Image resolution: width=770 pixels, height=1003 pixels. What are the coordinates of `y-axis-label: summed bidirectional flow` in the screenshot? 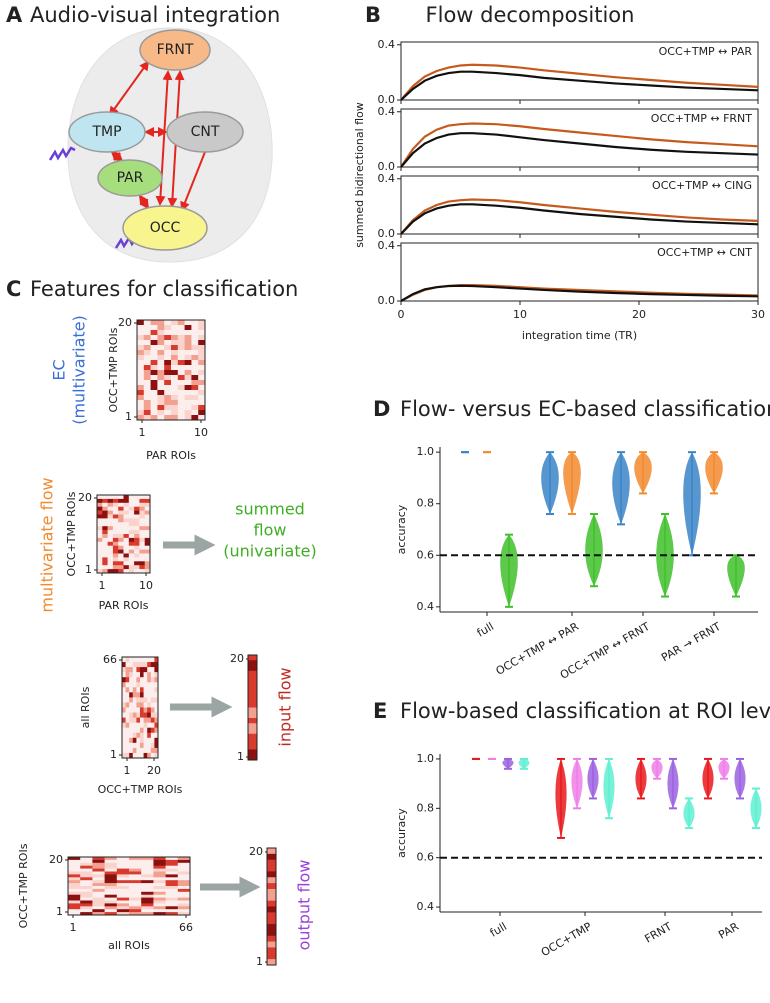 It's located at (359, 175).